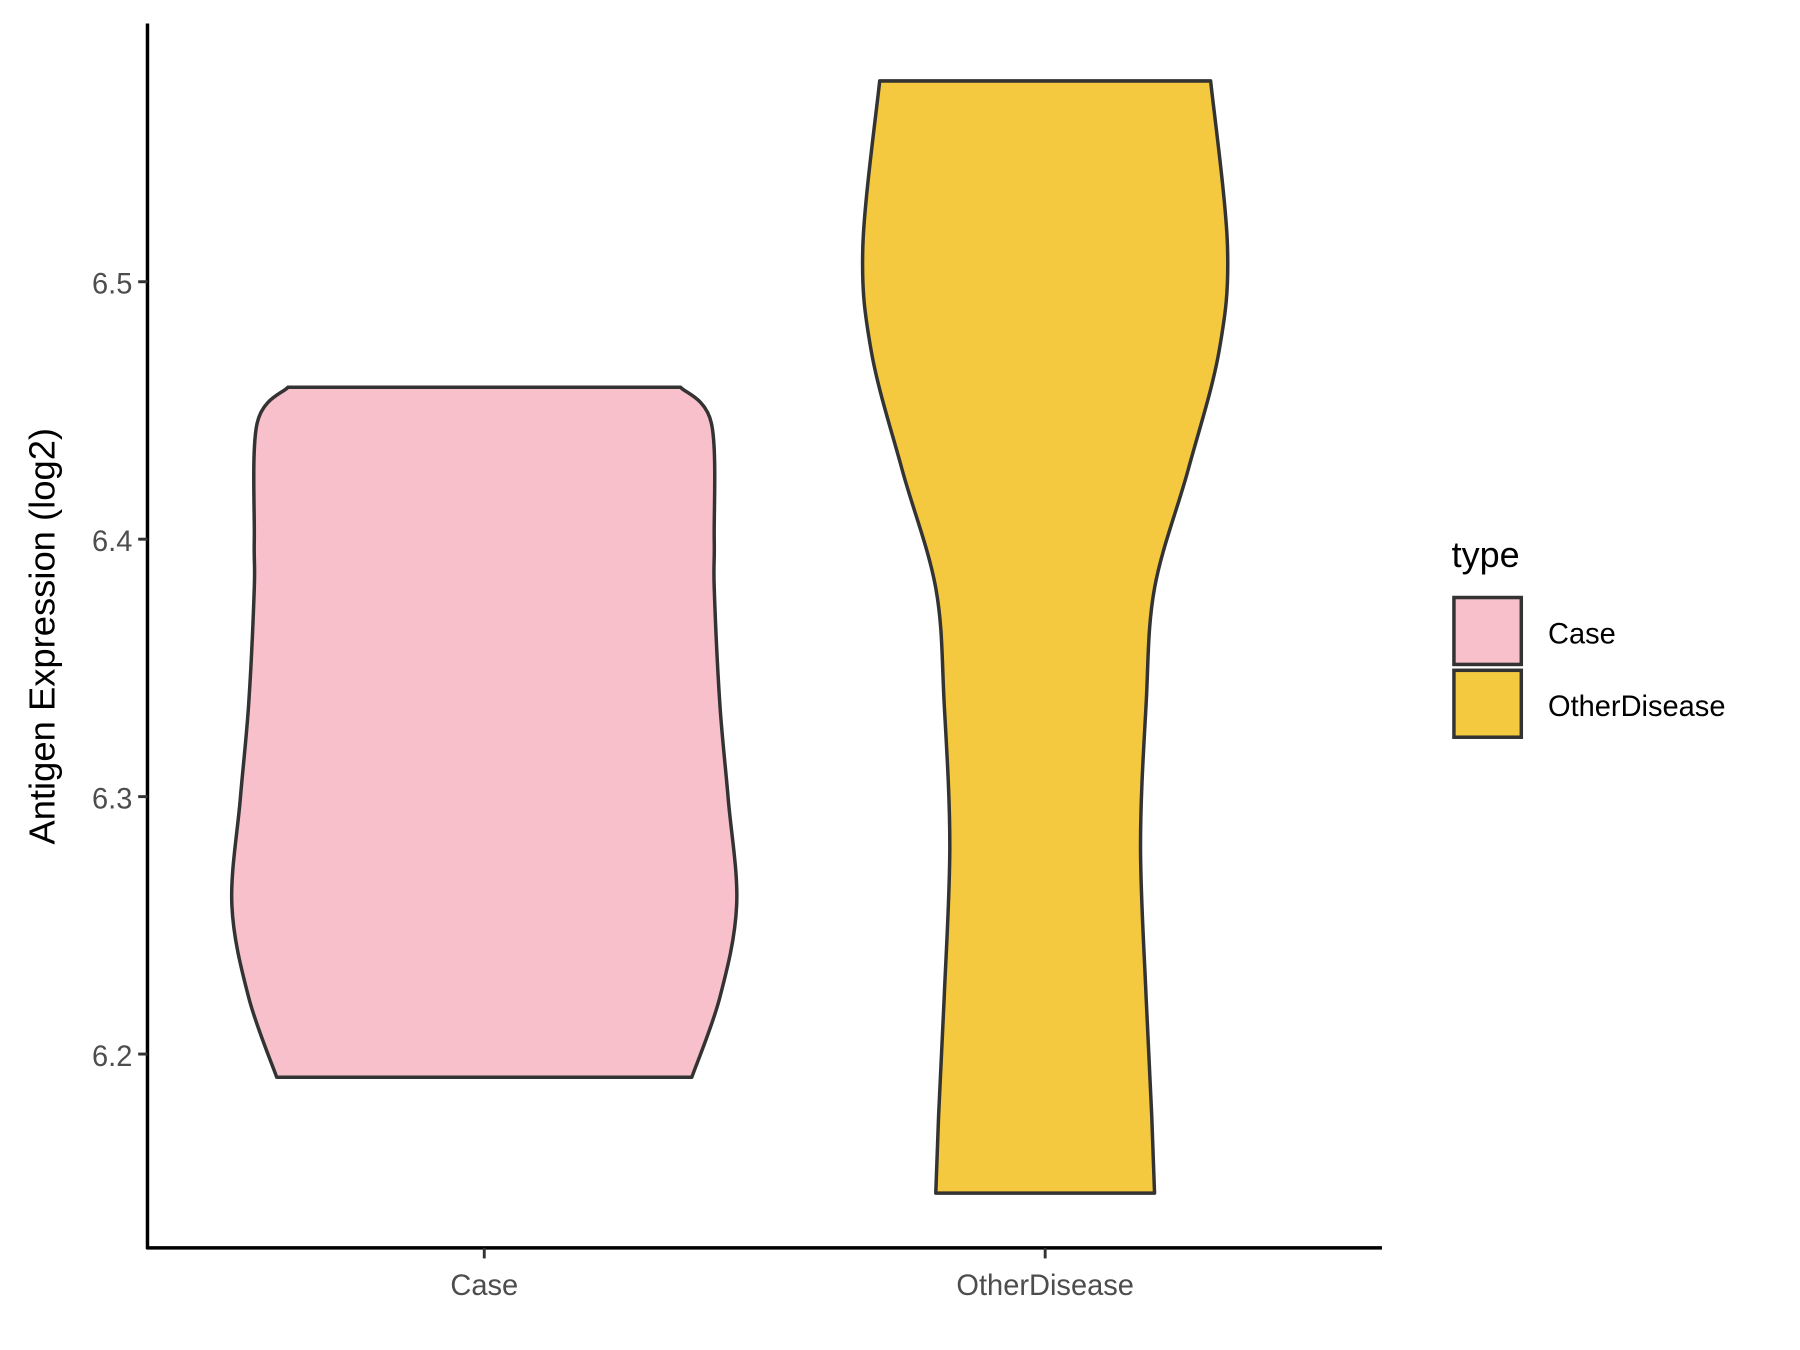  What do you see at coordinates (112, 542) in the screenshot?
I see `y-tick-label: 6.4` at bounding box center [112, 542].